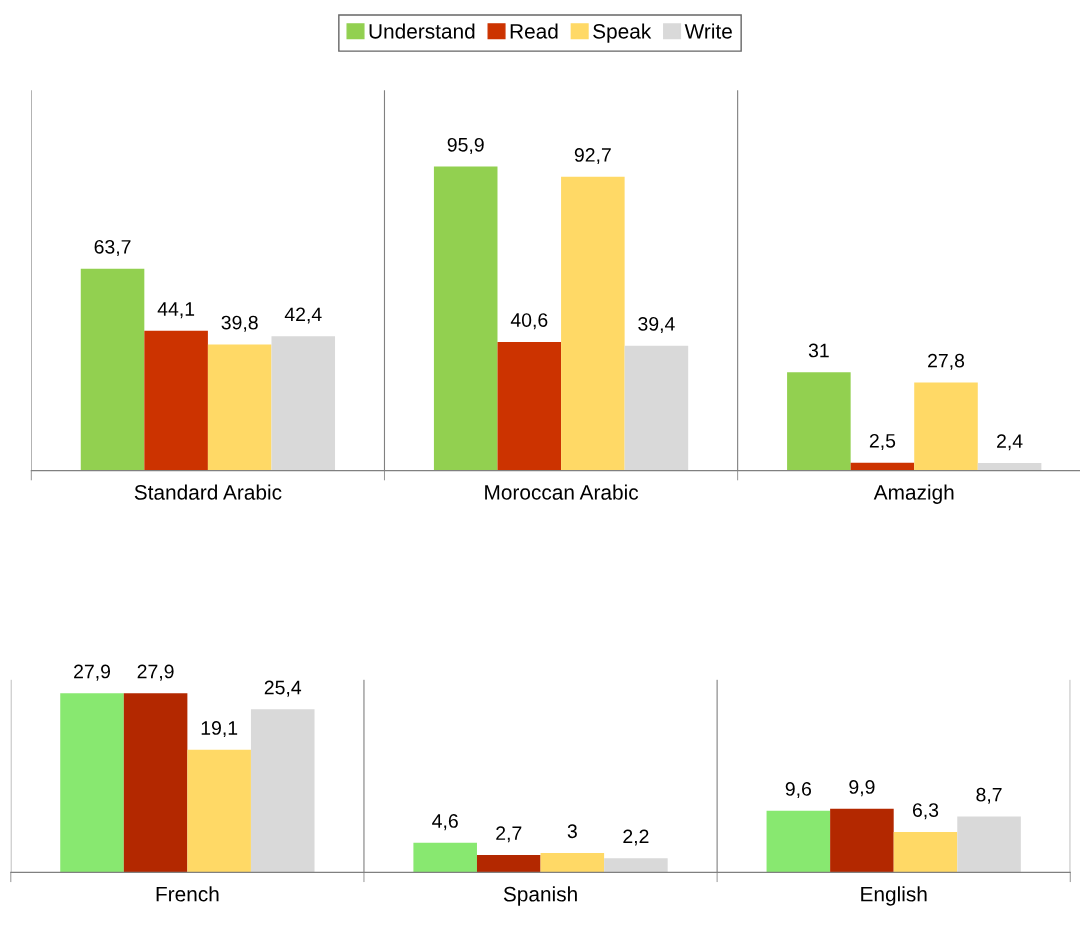 The width and height of the screenshot is (1080, 930). I want to click on data-label: 2,4, so click(1010, 442).